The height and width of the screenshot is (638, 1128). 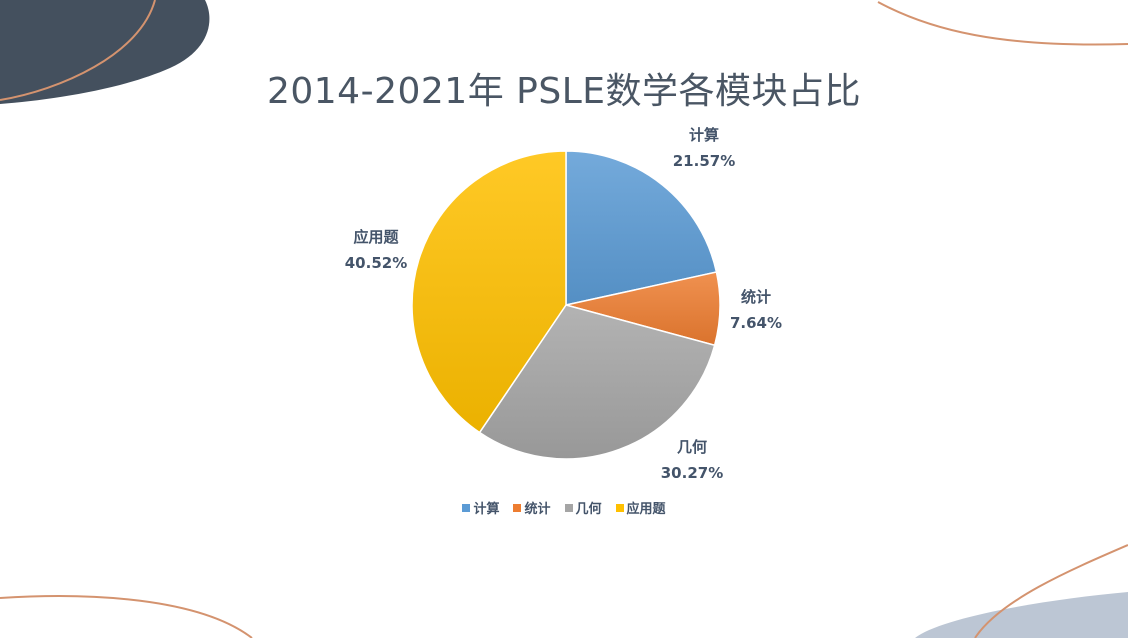 What do you see at coordinates (1051, 591) in the screenshot?
I see `bottom-right-curve` at bounding box center [1051, 591].